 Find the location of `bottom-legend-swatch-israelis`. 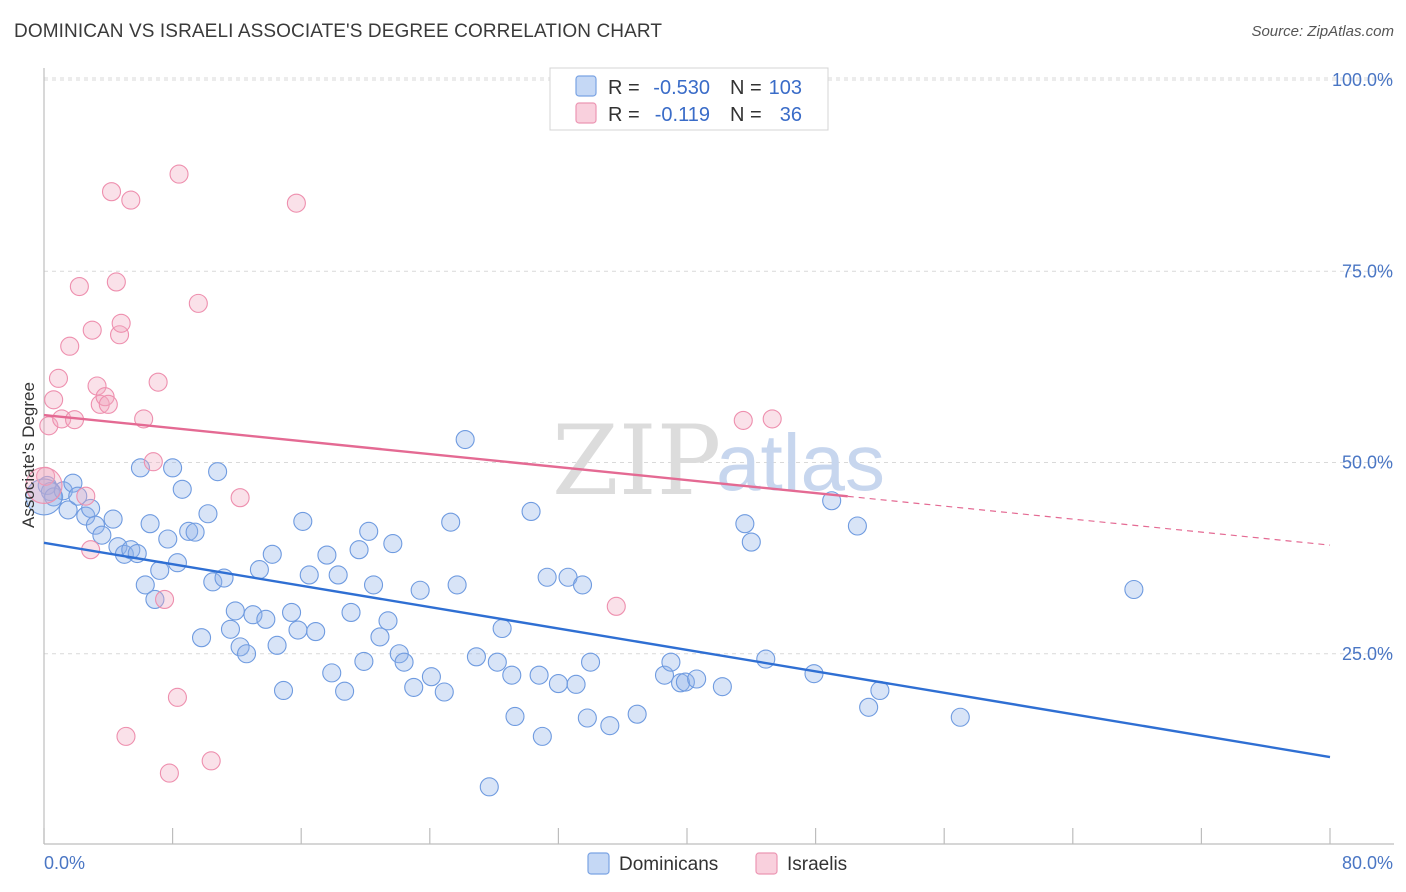

bottom-legend-swatch-israelis is located at coordinates (766, 863).